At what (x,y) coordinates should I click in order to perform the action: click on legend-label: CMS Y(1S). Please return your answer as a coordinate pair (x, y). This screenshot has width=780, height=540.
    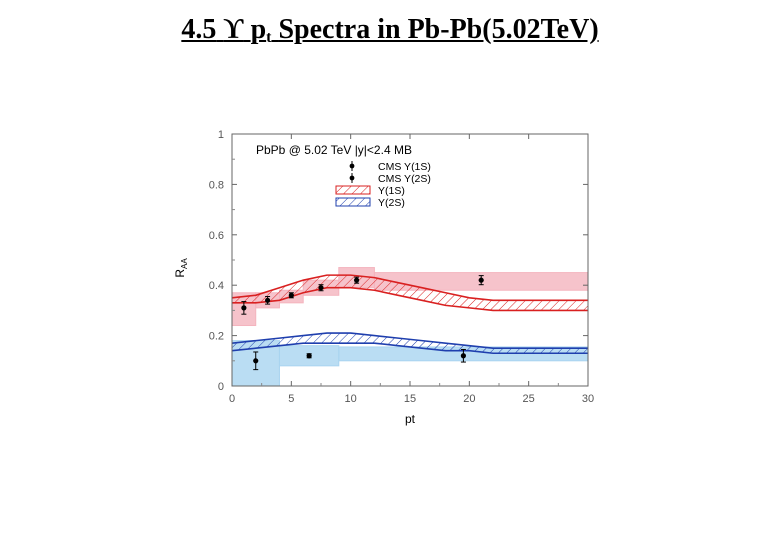
    Looking at the image, I should click on (404, 167).